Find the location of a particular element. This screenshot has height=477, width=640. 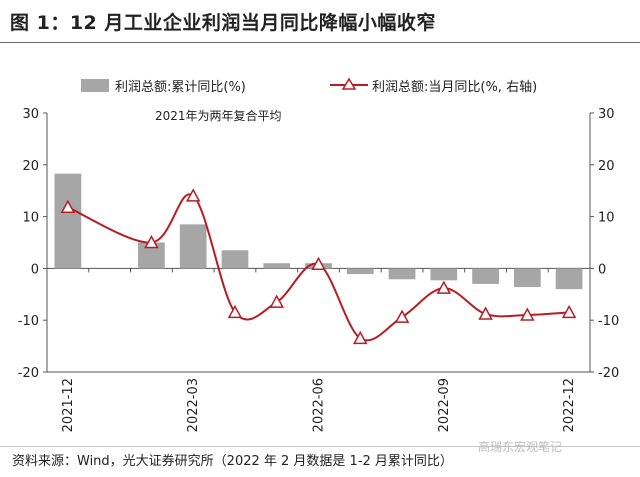

legend-triangle-marker is located at coordinates (349, 83).